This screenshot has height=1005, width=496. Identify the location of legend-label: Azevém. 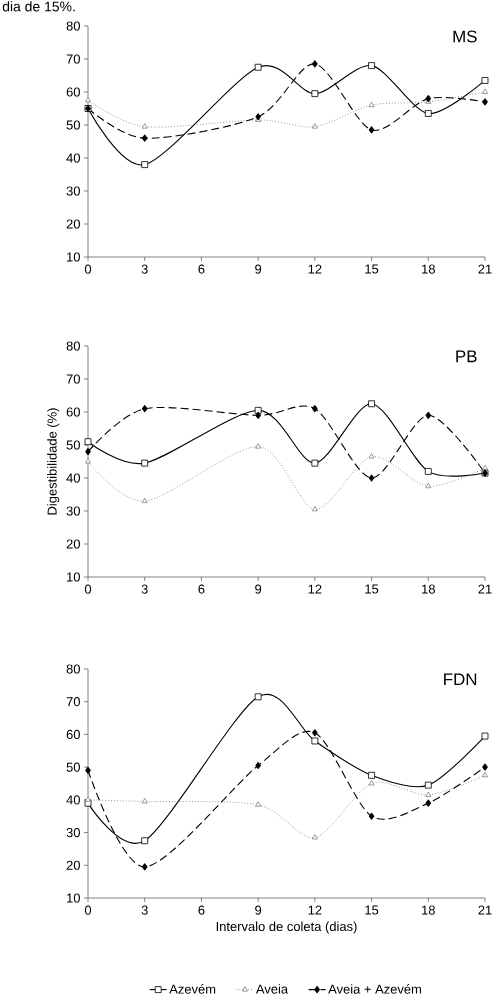
(192, 989).